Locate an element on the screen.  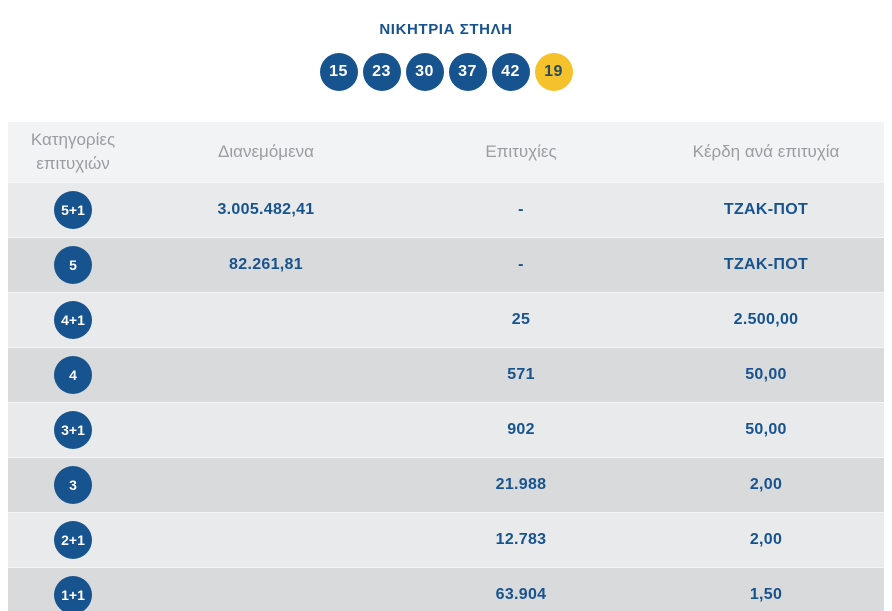
category-badge: 4 is located at coordinates (73, 375).